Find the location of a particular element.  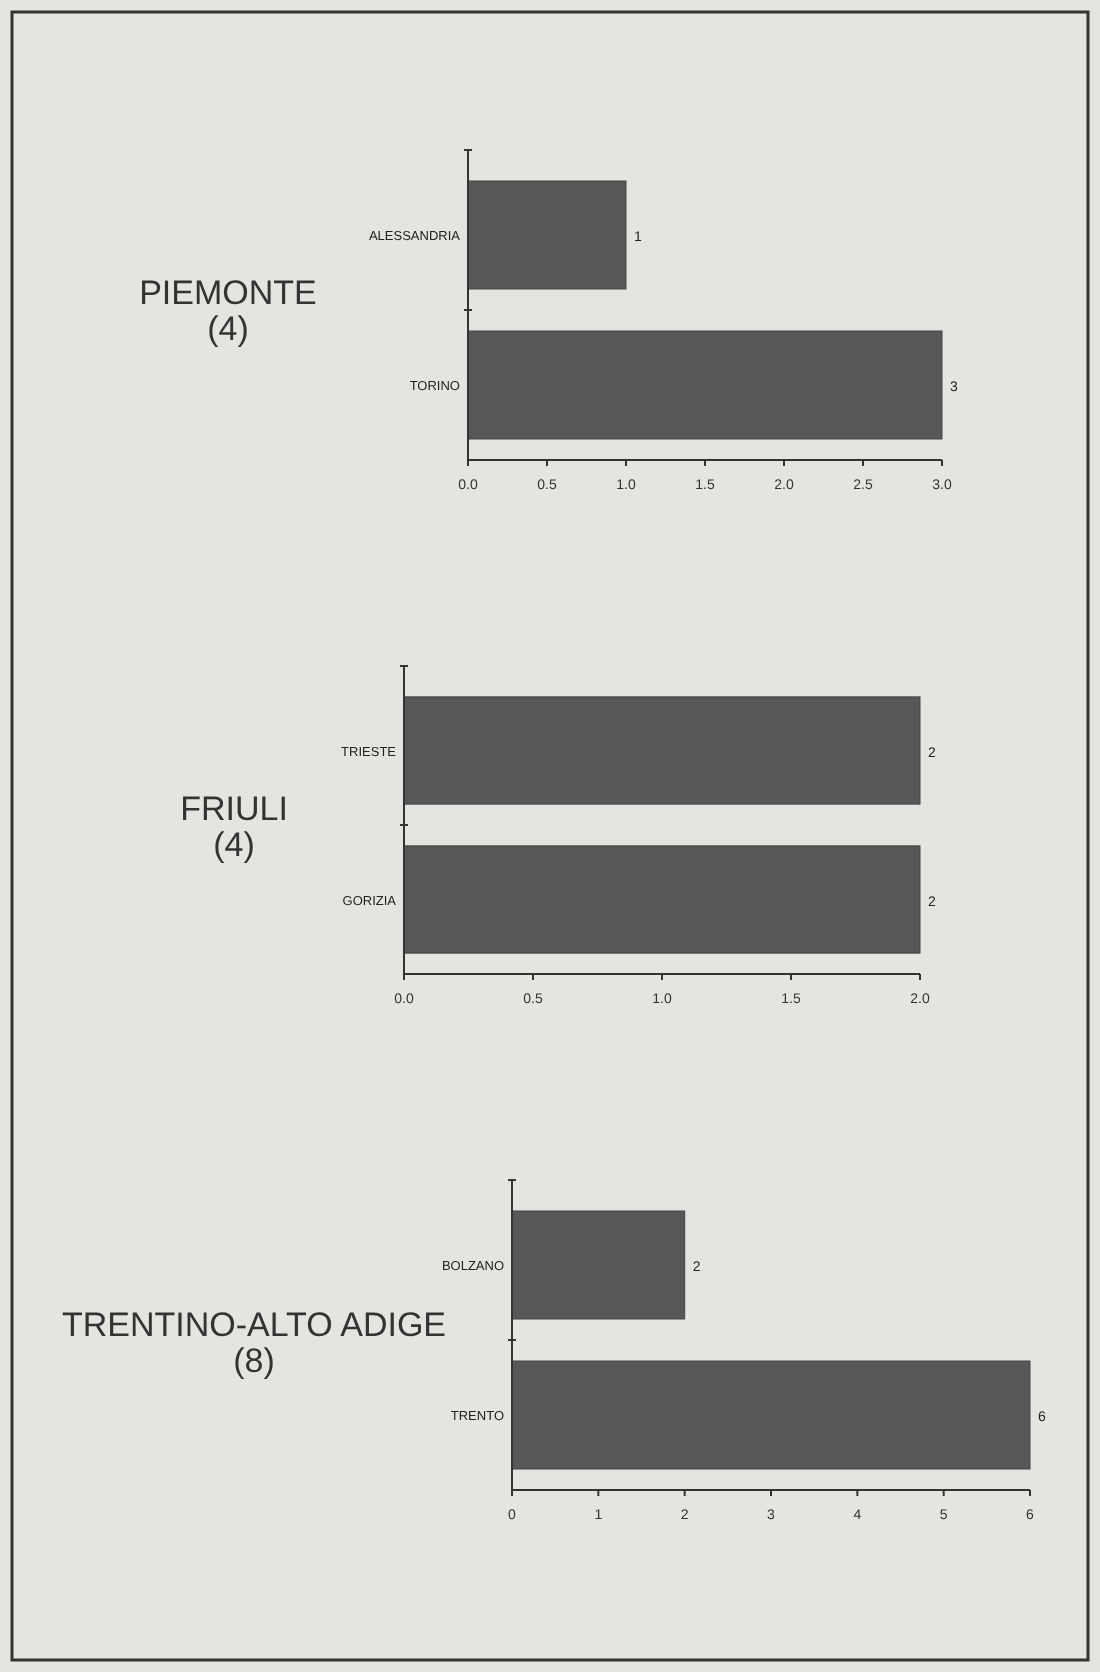

text: (8) is located at coordinates (254, 1361).